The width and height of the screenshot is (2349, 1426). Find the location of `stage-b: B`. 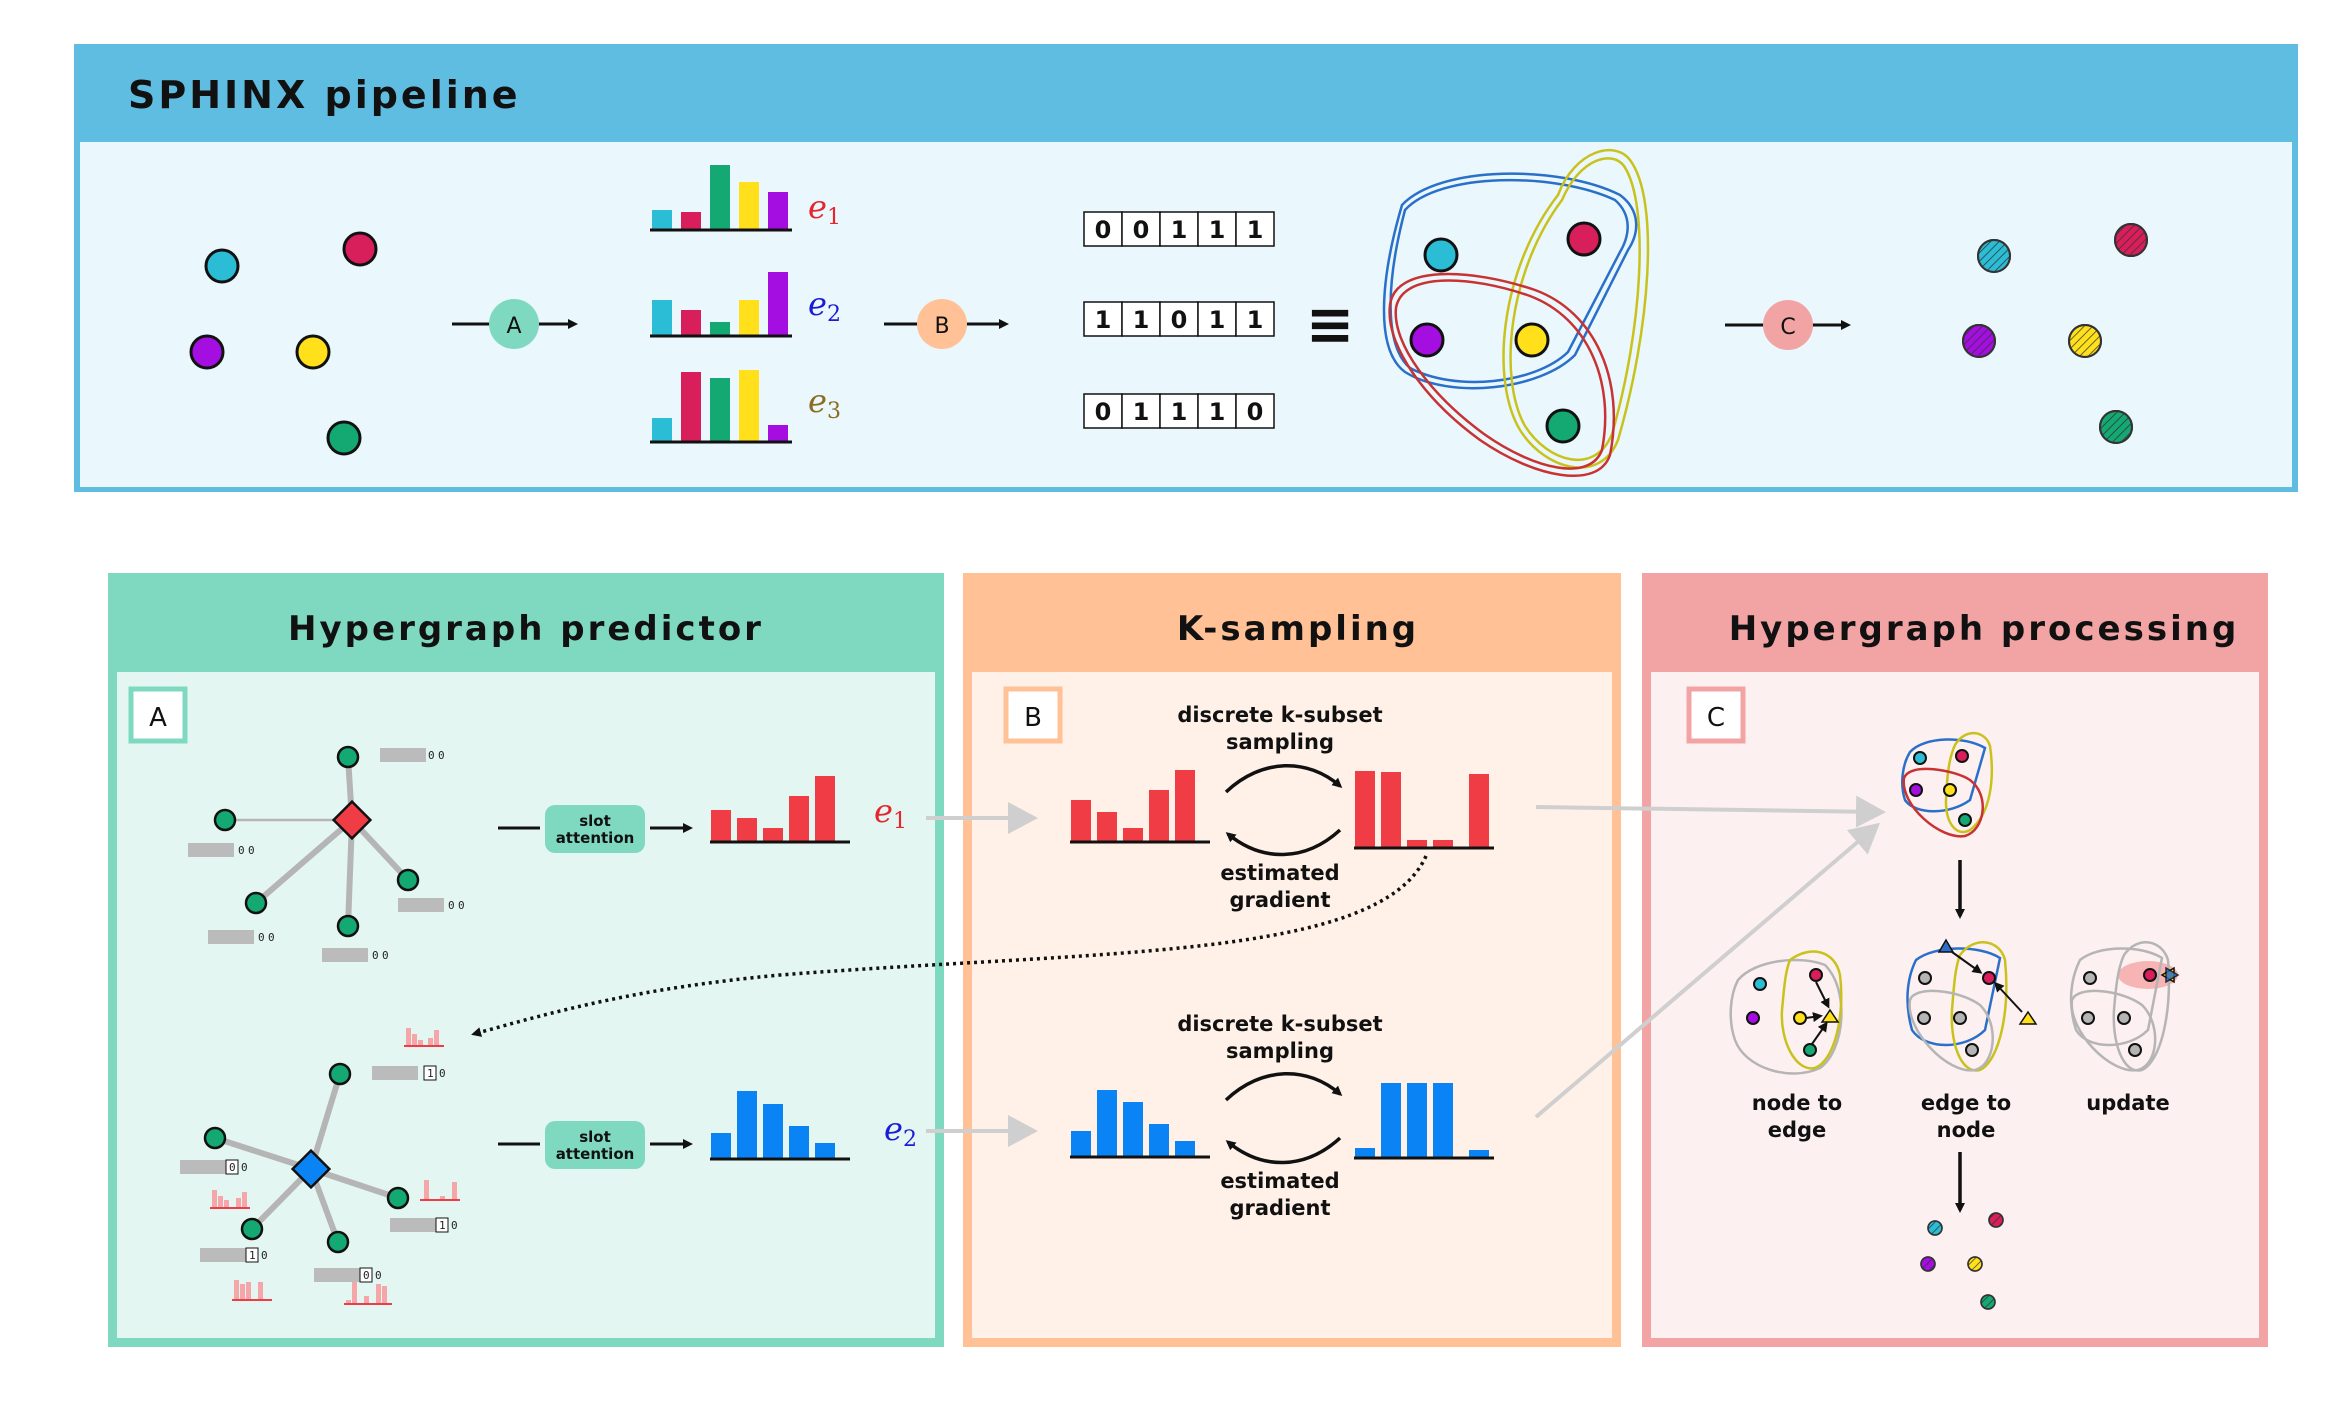

stage-b: B is located at coordinates (946, 324).